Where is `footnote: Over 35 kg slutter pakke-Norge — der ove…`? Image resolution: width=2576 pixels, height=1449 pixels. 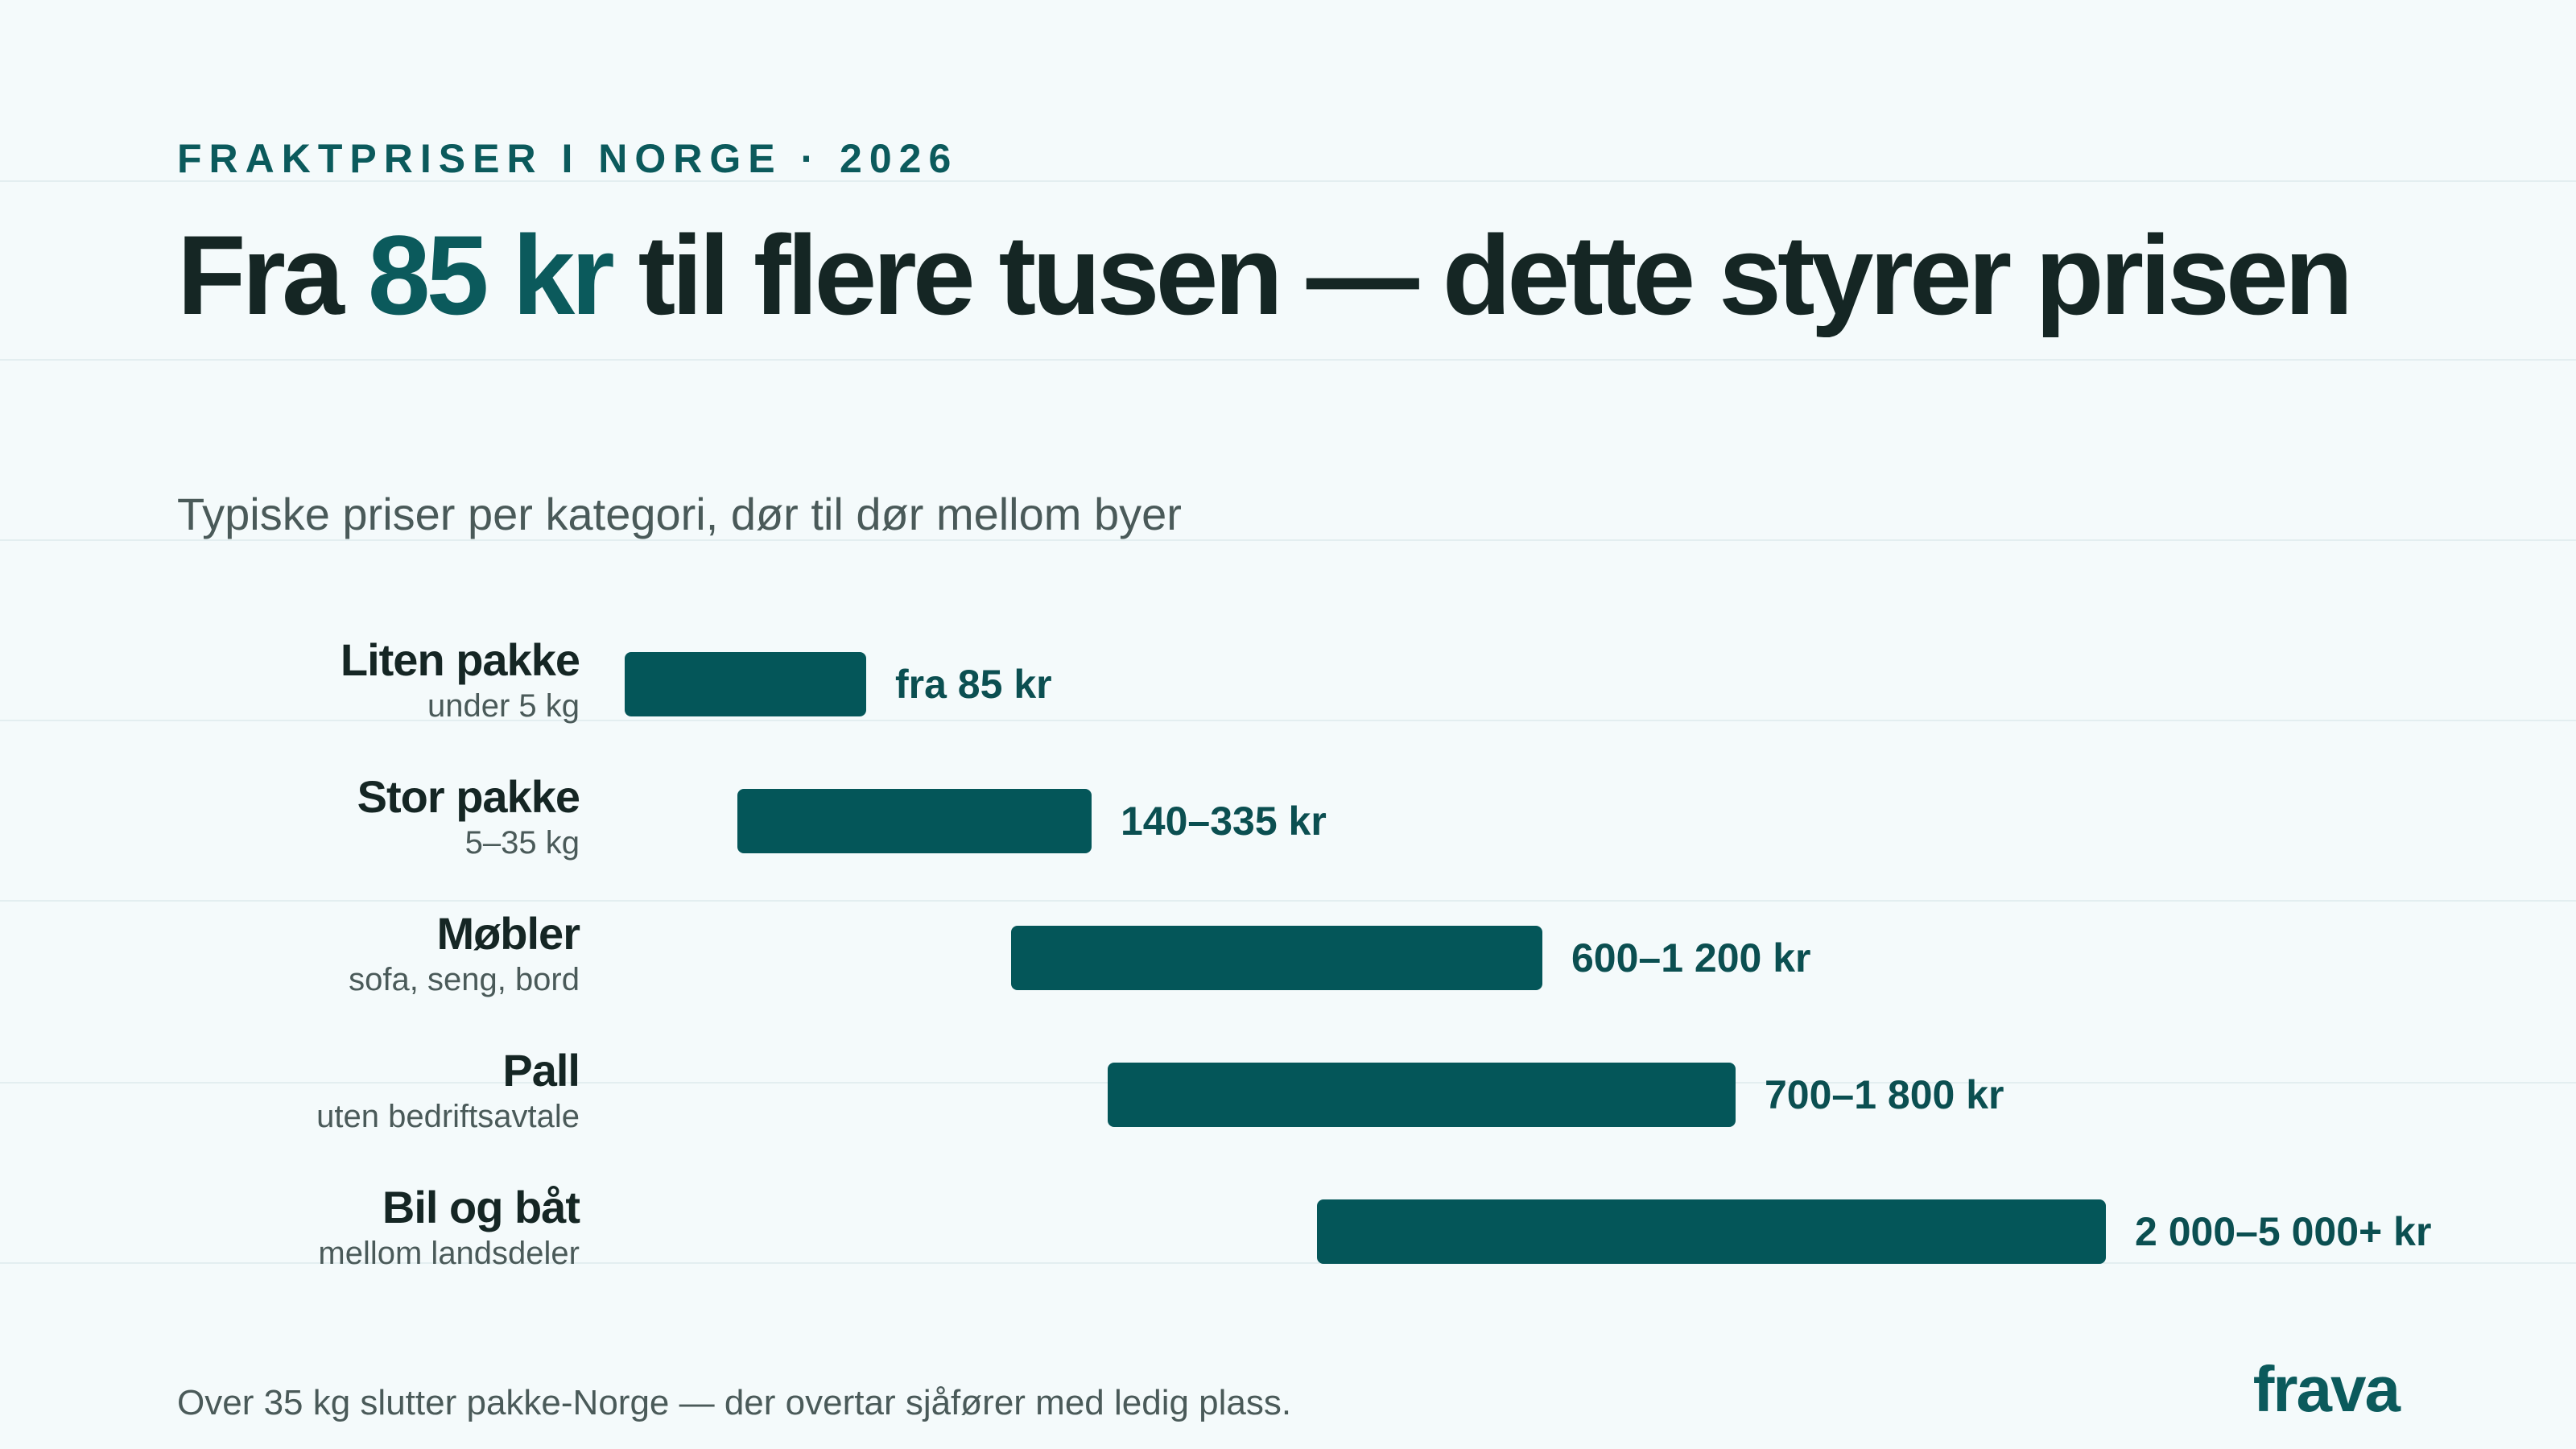
footnote: Over 35 kg slutter pakke-Norge — der ove… is located at coordinates (734, 1402).